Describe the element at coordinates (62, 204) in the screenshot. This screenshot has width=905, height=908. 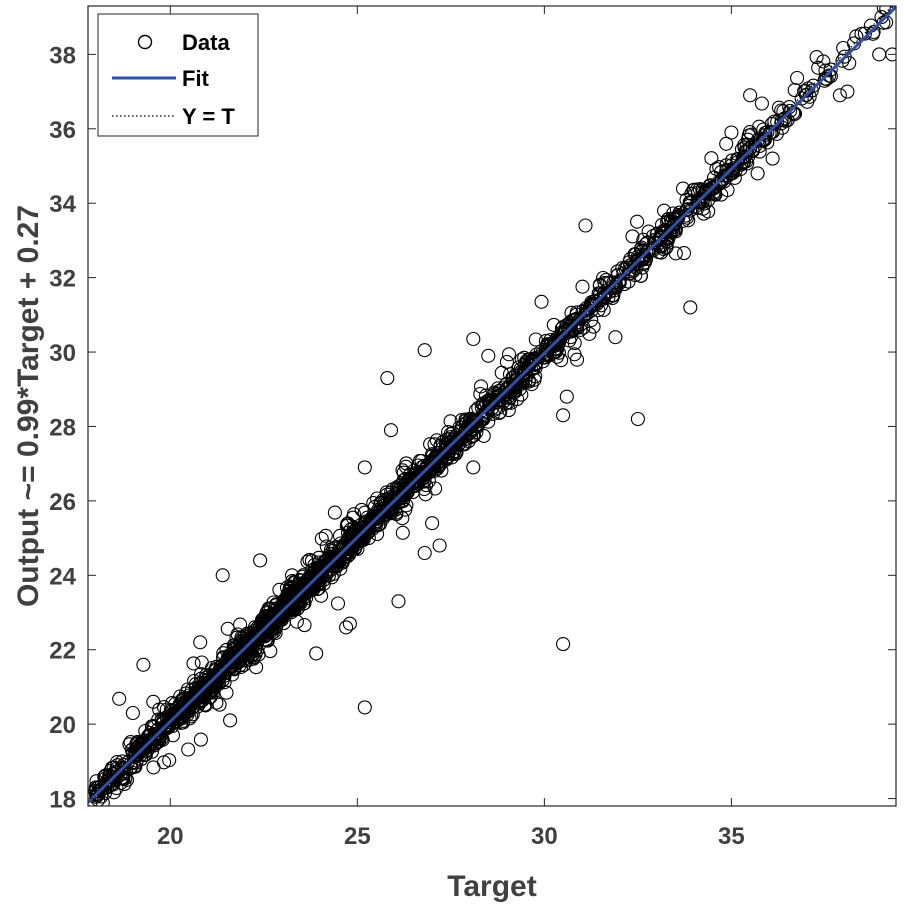
I see `y-tick-label: 34` at that location.